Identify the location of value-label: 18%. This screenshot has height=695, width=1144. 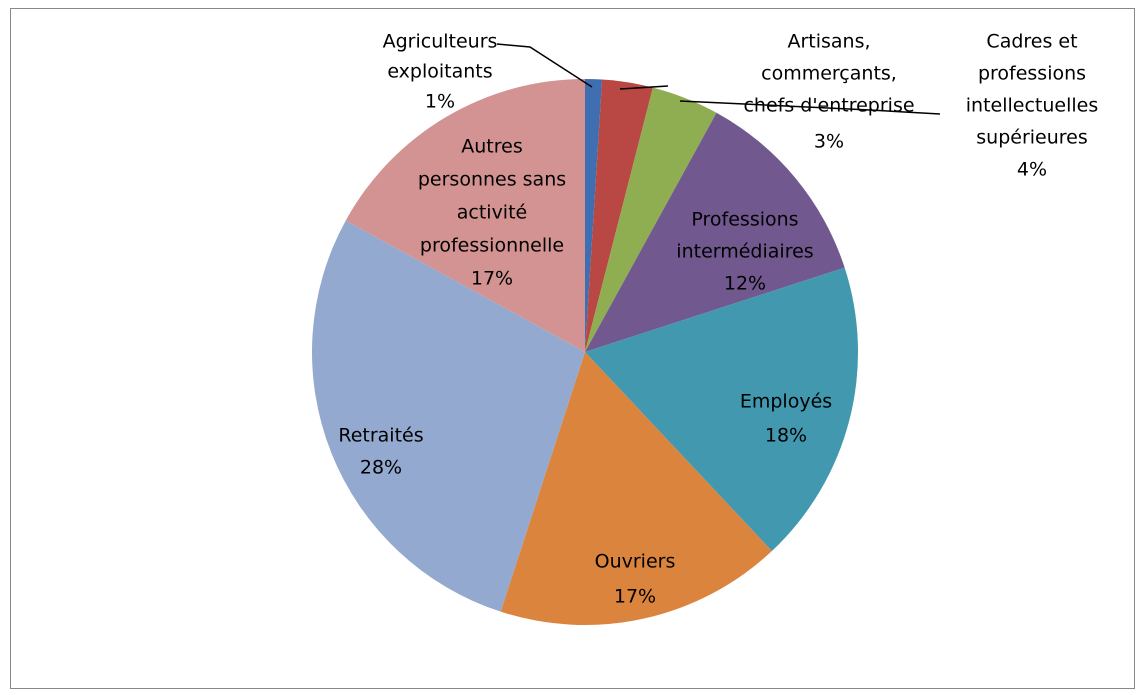
(786, 436).